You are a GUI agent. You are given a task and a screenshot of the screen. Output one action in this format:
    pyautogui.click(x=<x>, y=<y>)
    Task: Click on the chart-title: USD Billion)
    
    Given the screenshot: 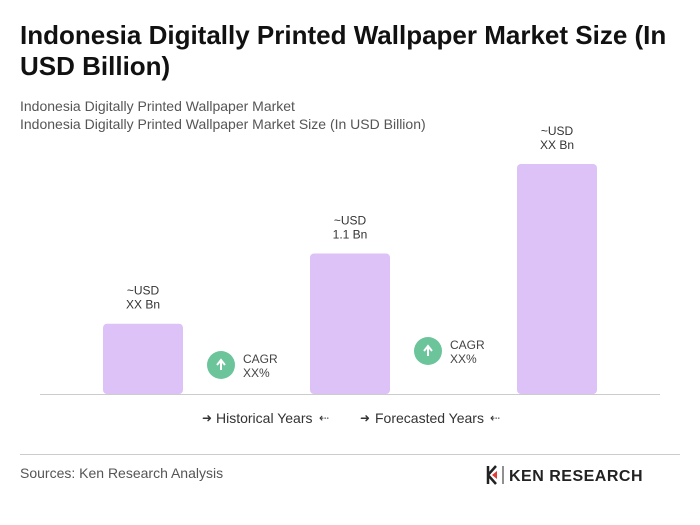 What is the action you would take?
    pyautogui.click(x=95, y=66)
    